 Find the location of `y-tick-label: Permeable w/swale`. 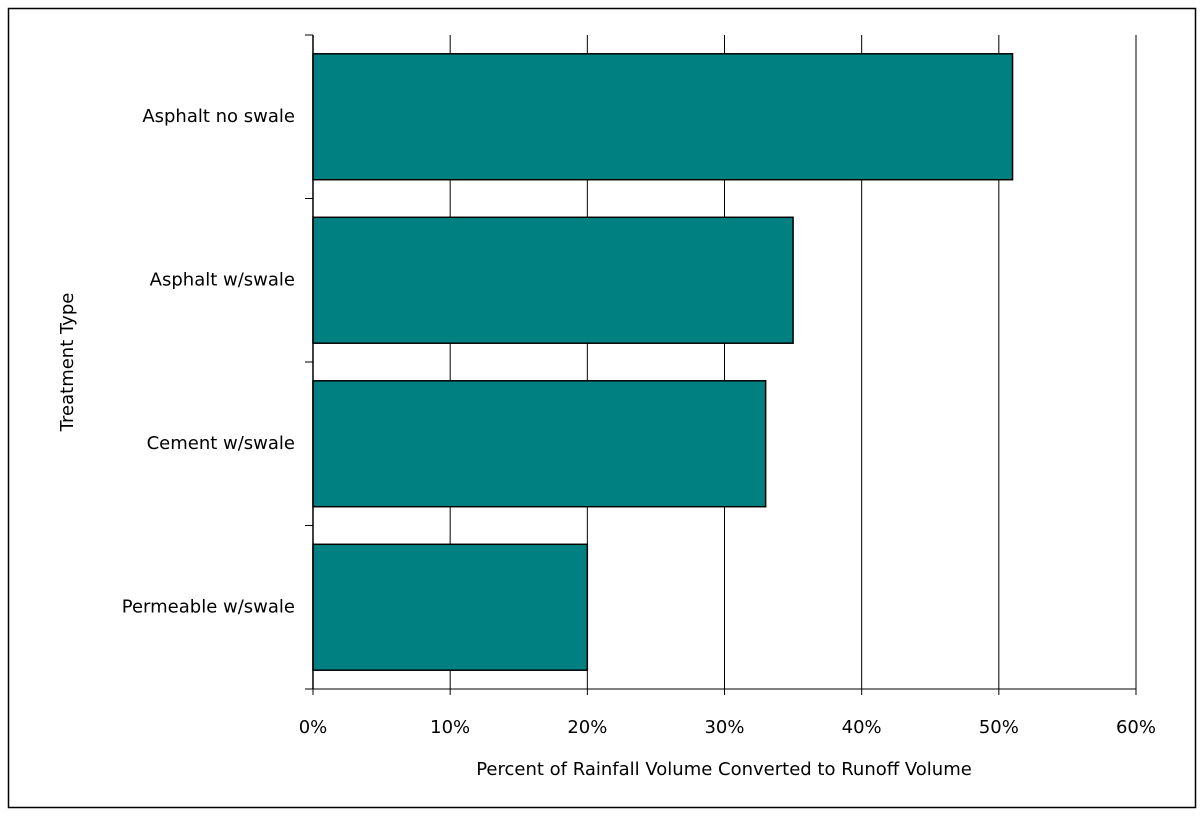

y-tick-label: Permeable w/swale is located at coordinates (208, 606).